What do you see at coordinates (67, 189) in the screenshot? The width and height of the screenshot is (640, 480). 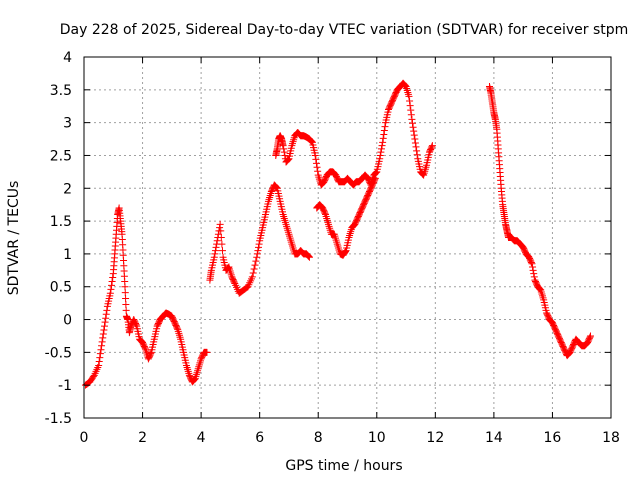 I see `y-tick-label: 2` at bounding box center [67, 189].